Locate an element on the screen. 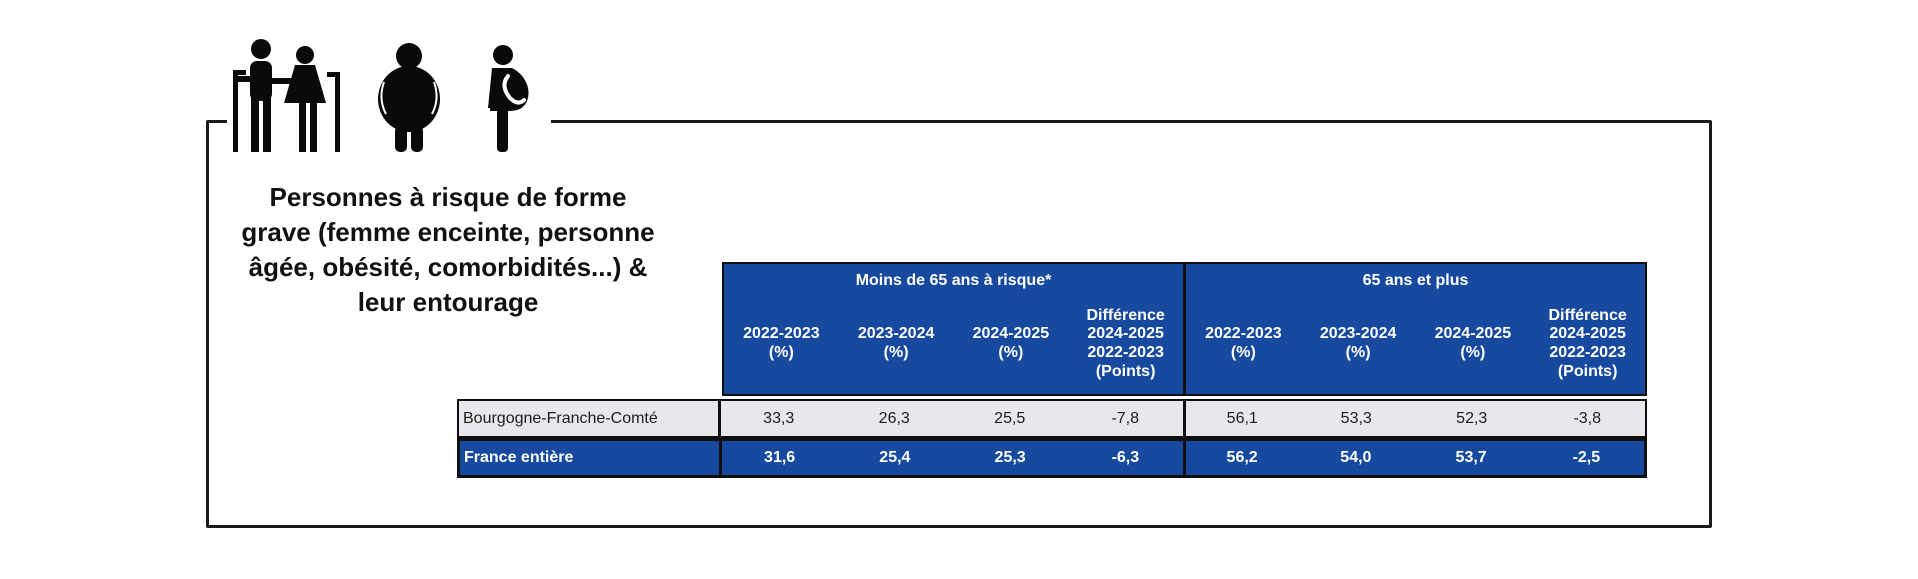 This screenshot has width=1918, height=579. elderly-couple-icon is located at coordinates (286, 95).